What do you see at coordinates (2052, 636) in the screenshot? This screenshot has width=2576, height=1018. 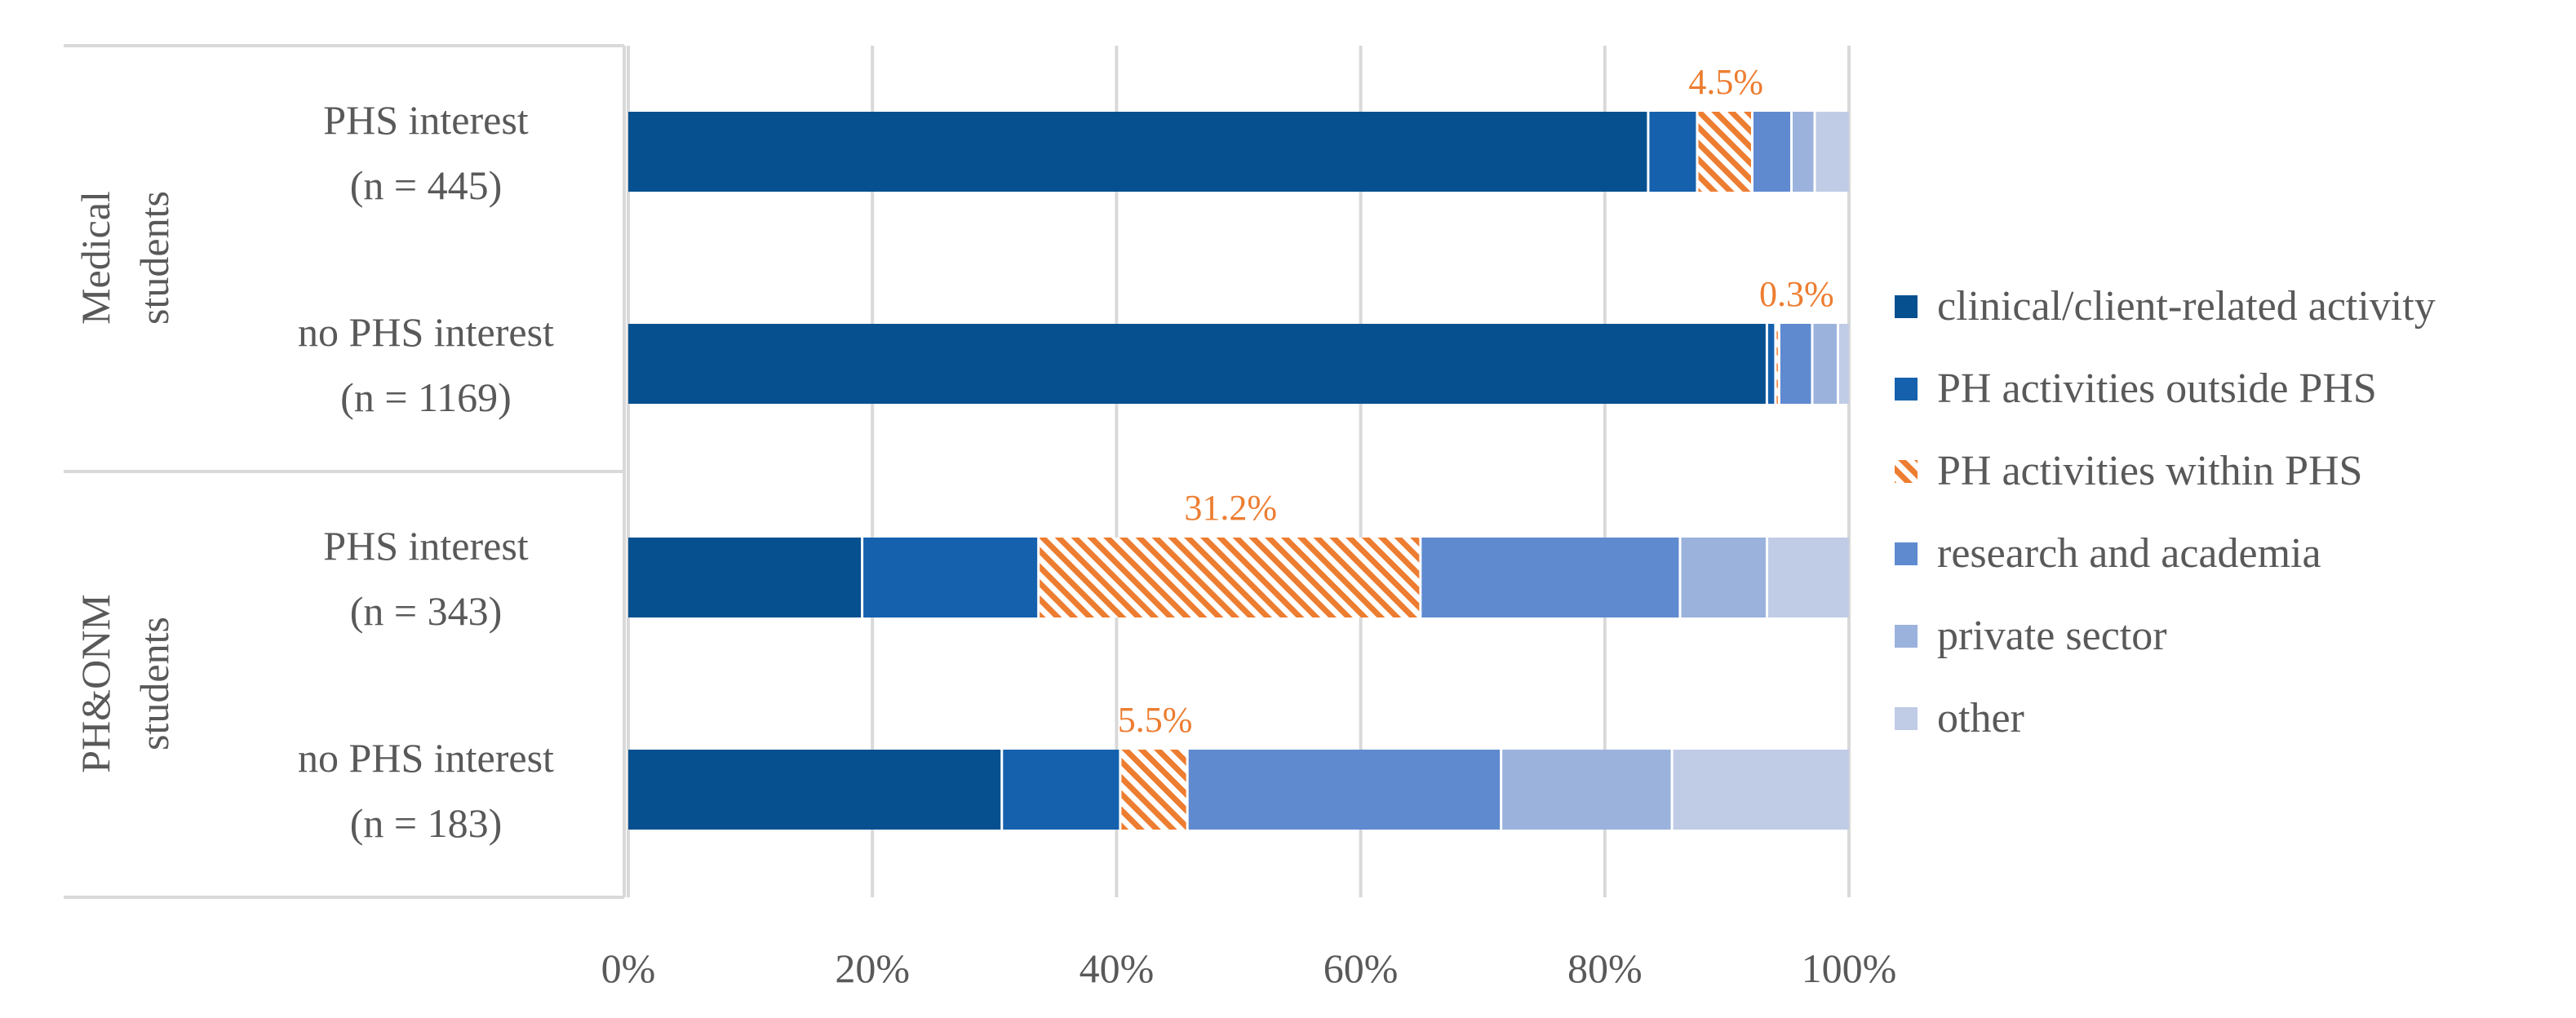 I see `legend-label-private: private sector` at bounding box center [2052, 636].